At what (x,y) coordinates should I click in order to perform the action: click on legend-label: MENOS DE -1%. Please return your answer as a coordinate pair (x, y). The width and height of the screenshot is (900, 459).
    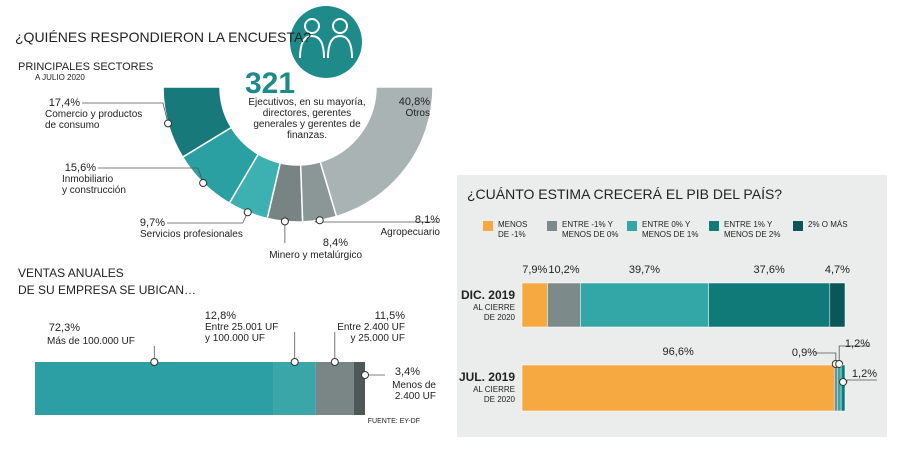
    Looking at the image, I should click on (513, 229).